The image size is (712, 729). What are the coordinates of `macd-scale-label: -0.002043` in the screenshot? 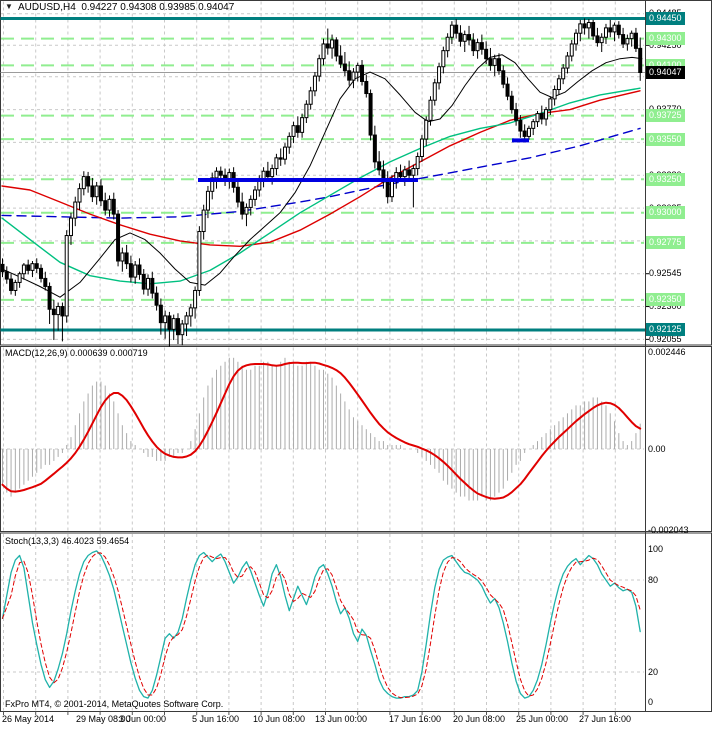 It's located at (668, 529).